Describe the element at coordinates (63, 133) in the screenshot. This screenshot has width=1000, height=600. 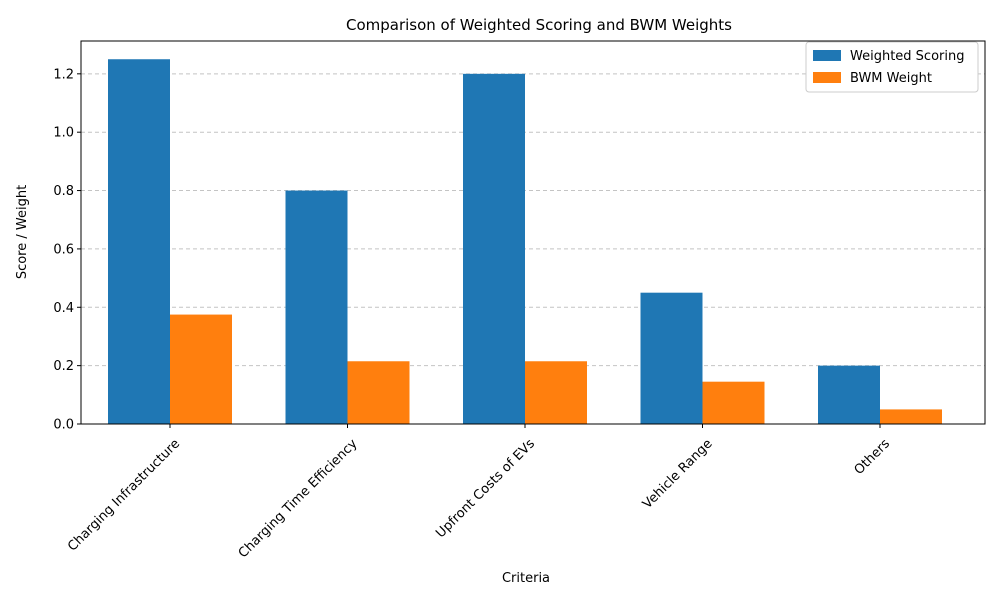
I see `y-tick-label: 1.0` at that location.